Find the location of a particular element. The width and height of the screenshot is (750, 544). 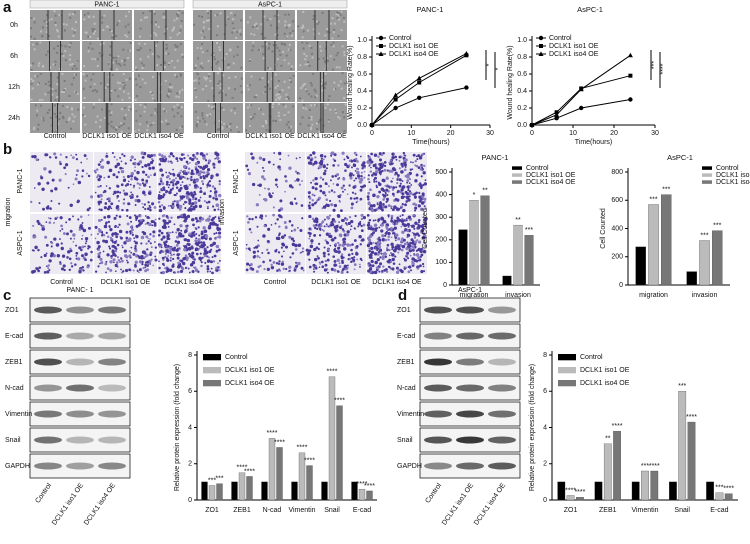

blot-title: PANC- 1 is located at coordinates (79, 290).